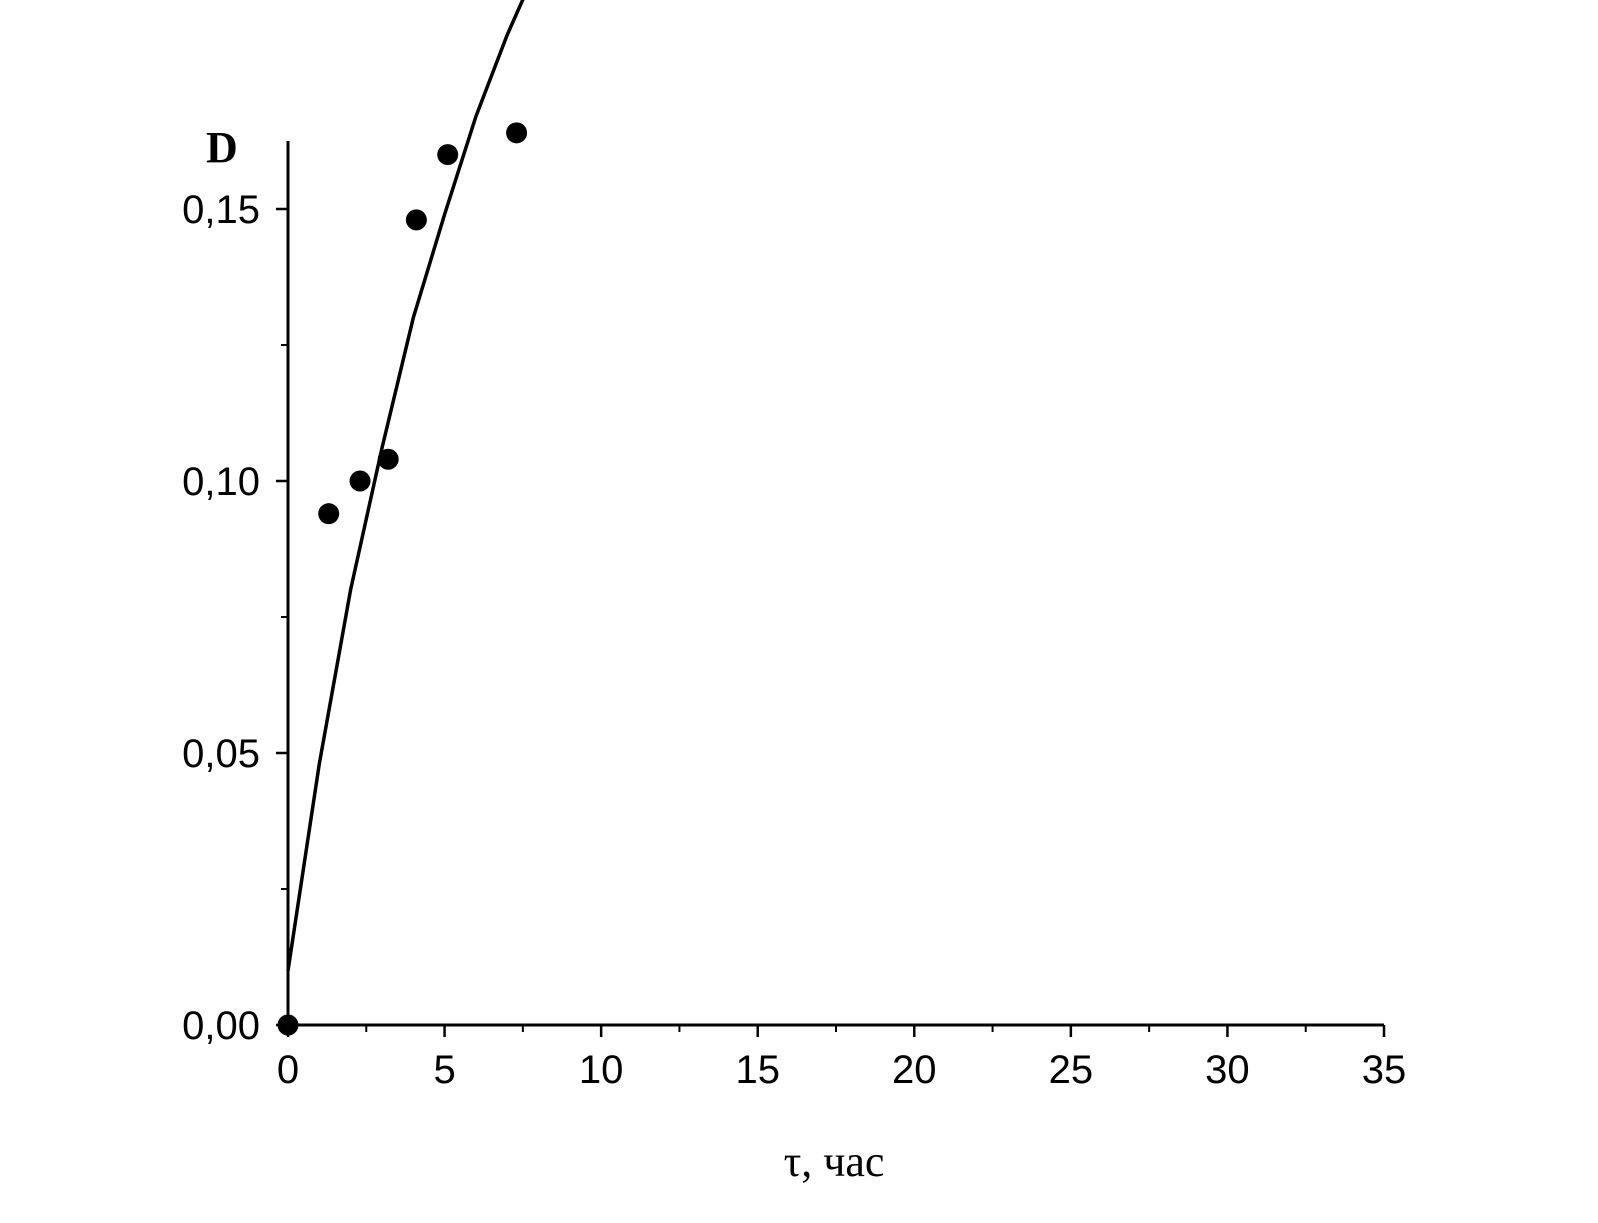 The image size is (1598, 1223). What do you see at coordinates (834, 1161) in the screenshot?
I see `x-axis-label: τ, час` at bounding box center [834, 1161].